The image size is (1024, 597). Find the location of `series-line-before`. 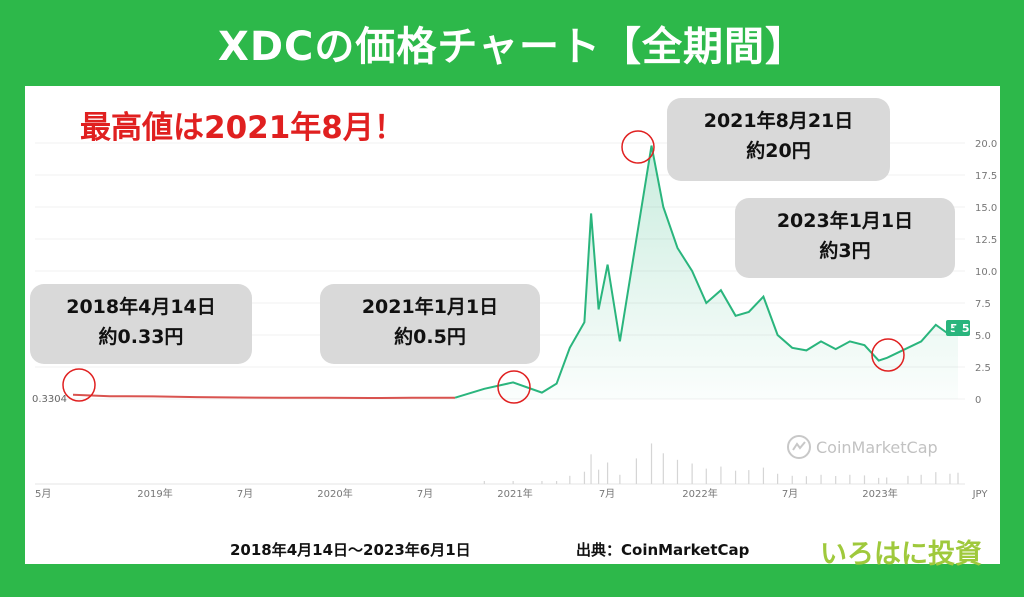

series-line-before is located at coordinates (264, 396).